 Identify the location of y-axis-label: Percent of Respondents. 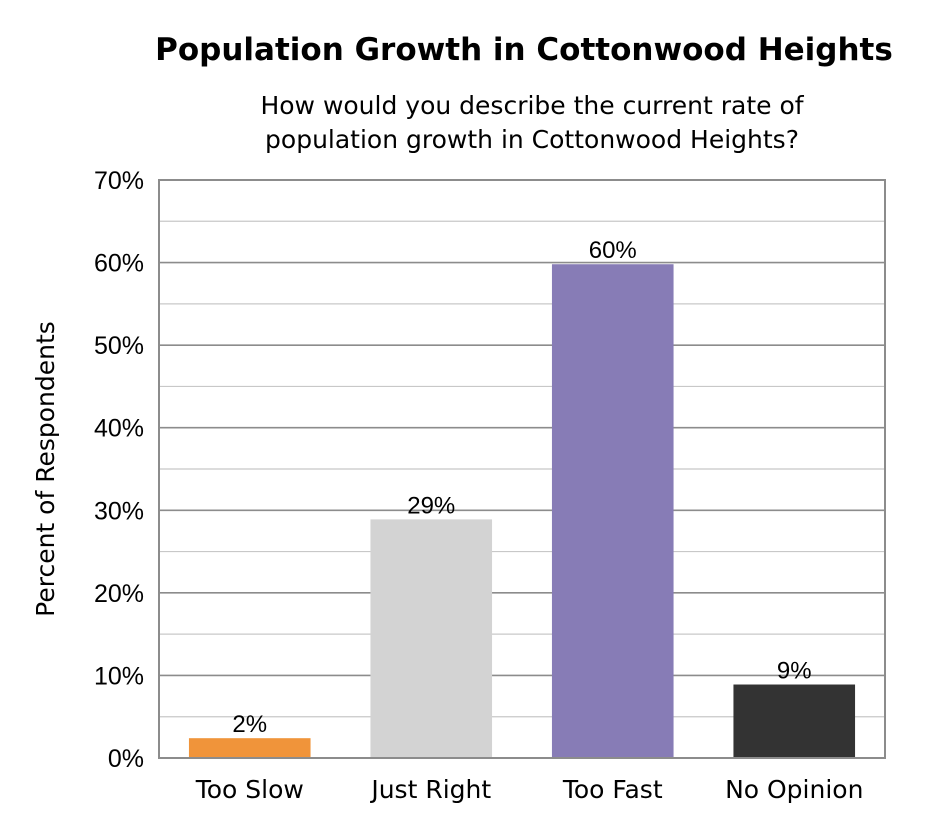
(45, 469).